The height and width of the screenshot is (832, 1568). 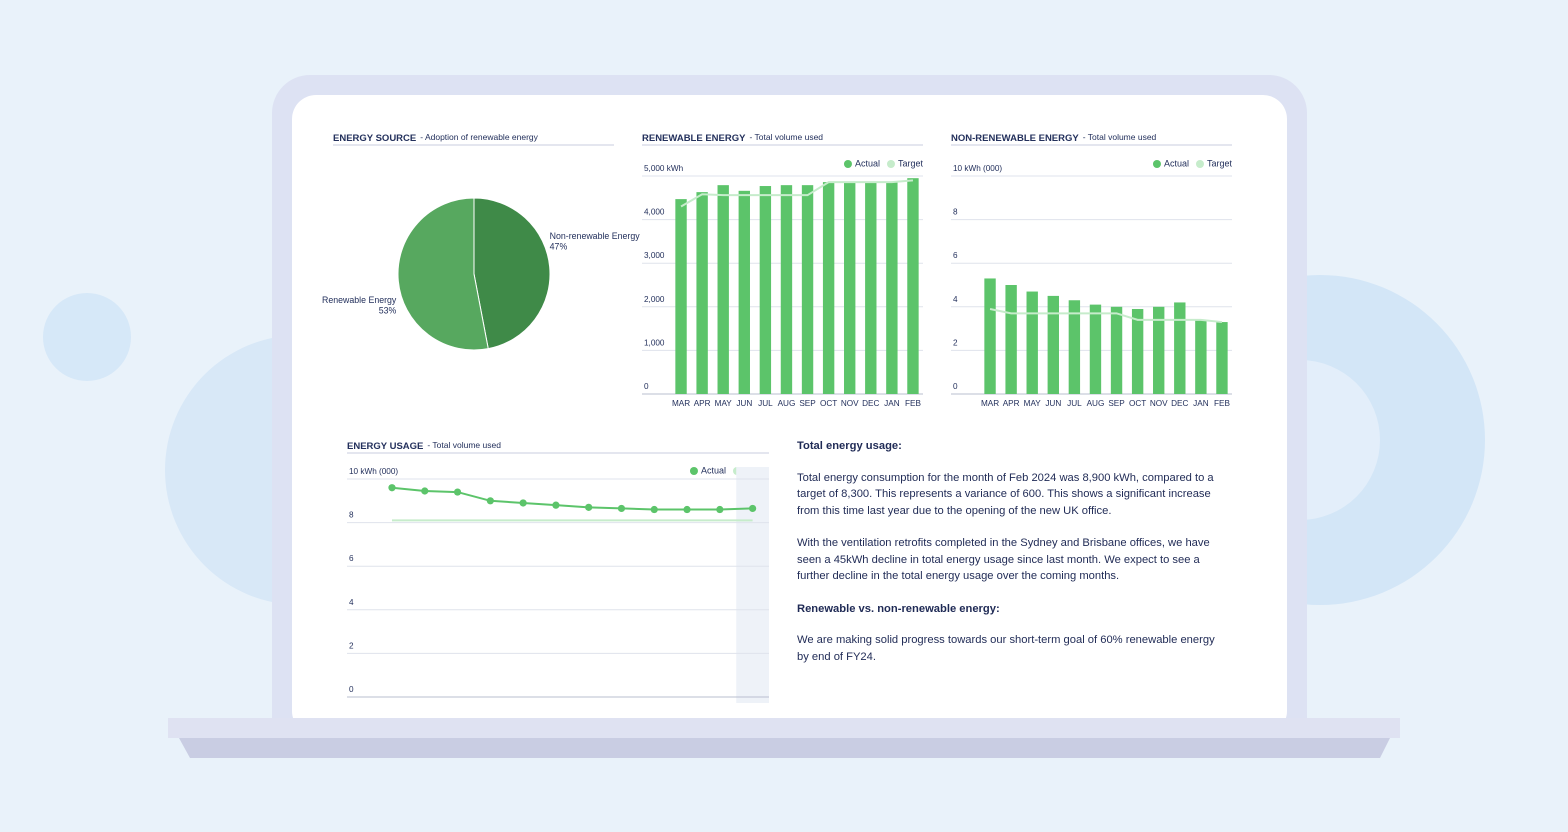 I want to click on pie-label-category: Non-renewable Energy, so click(x=595, y=236).